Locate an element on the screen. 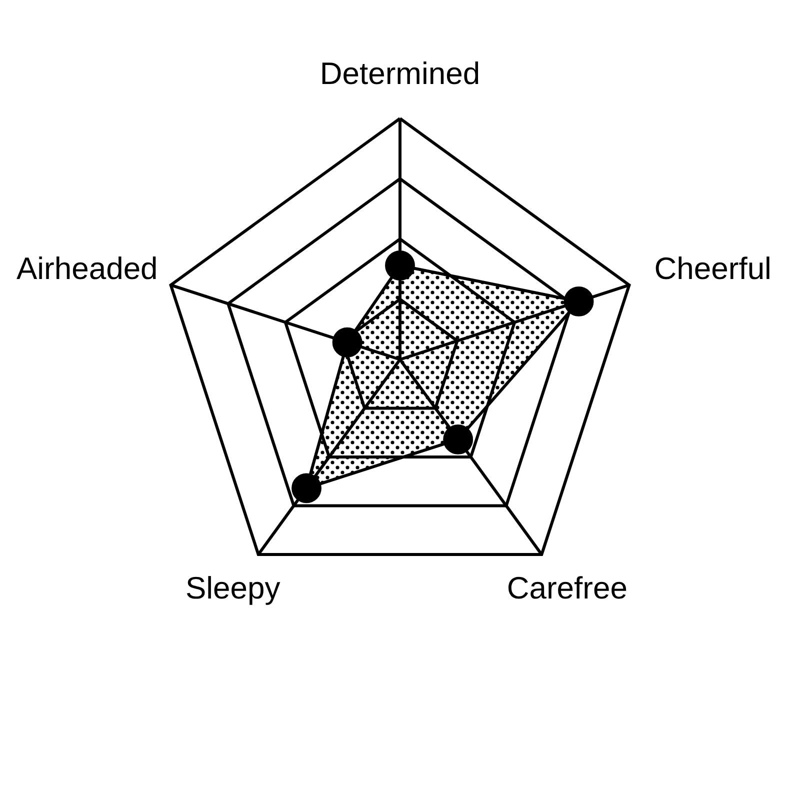 Image resolution: width=800 pixels, height=800 pixels. spoke-label: Determined is located at coordinates (400, 74).